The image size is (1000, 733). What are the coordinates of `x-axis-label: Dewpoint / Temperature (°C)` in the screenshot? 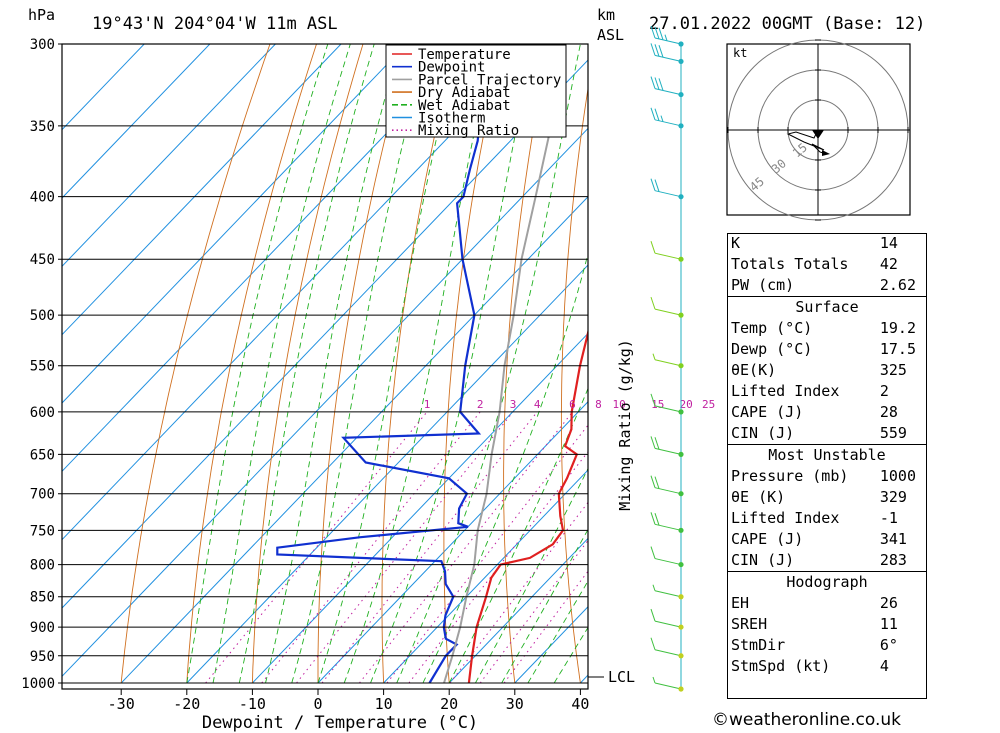 It's located at (340, 723).